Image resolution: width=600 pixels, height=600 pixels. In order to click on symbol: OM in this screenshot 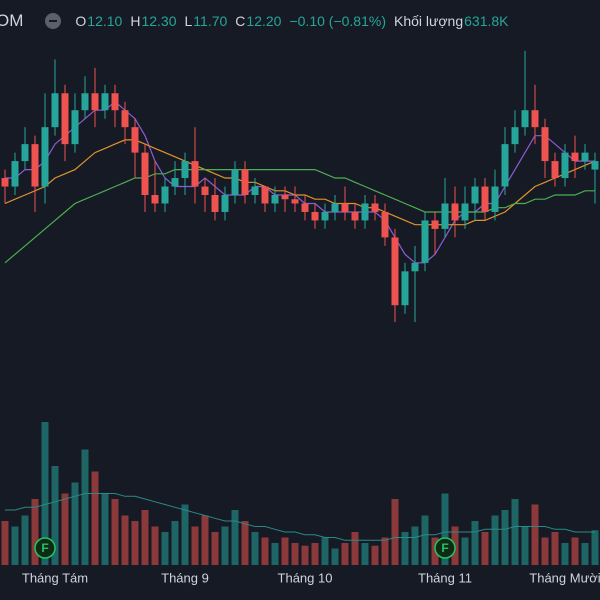, I will do `click(12, 20)`.